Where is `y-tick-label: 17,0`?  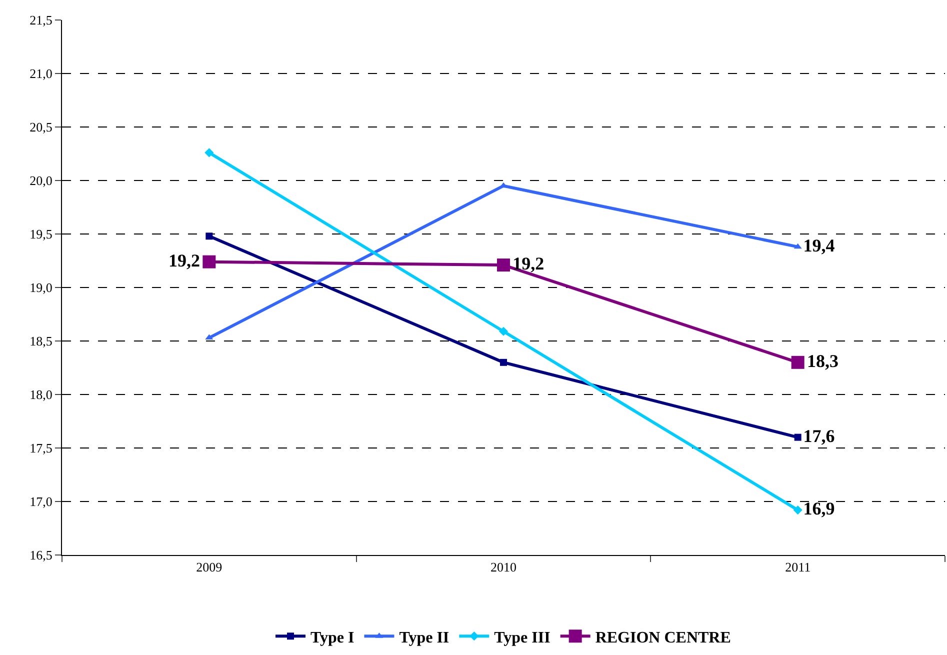
y-tick-label: 17,0 is located at coordinates (41, 502).